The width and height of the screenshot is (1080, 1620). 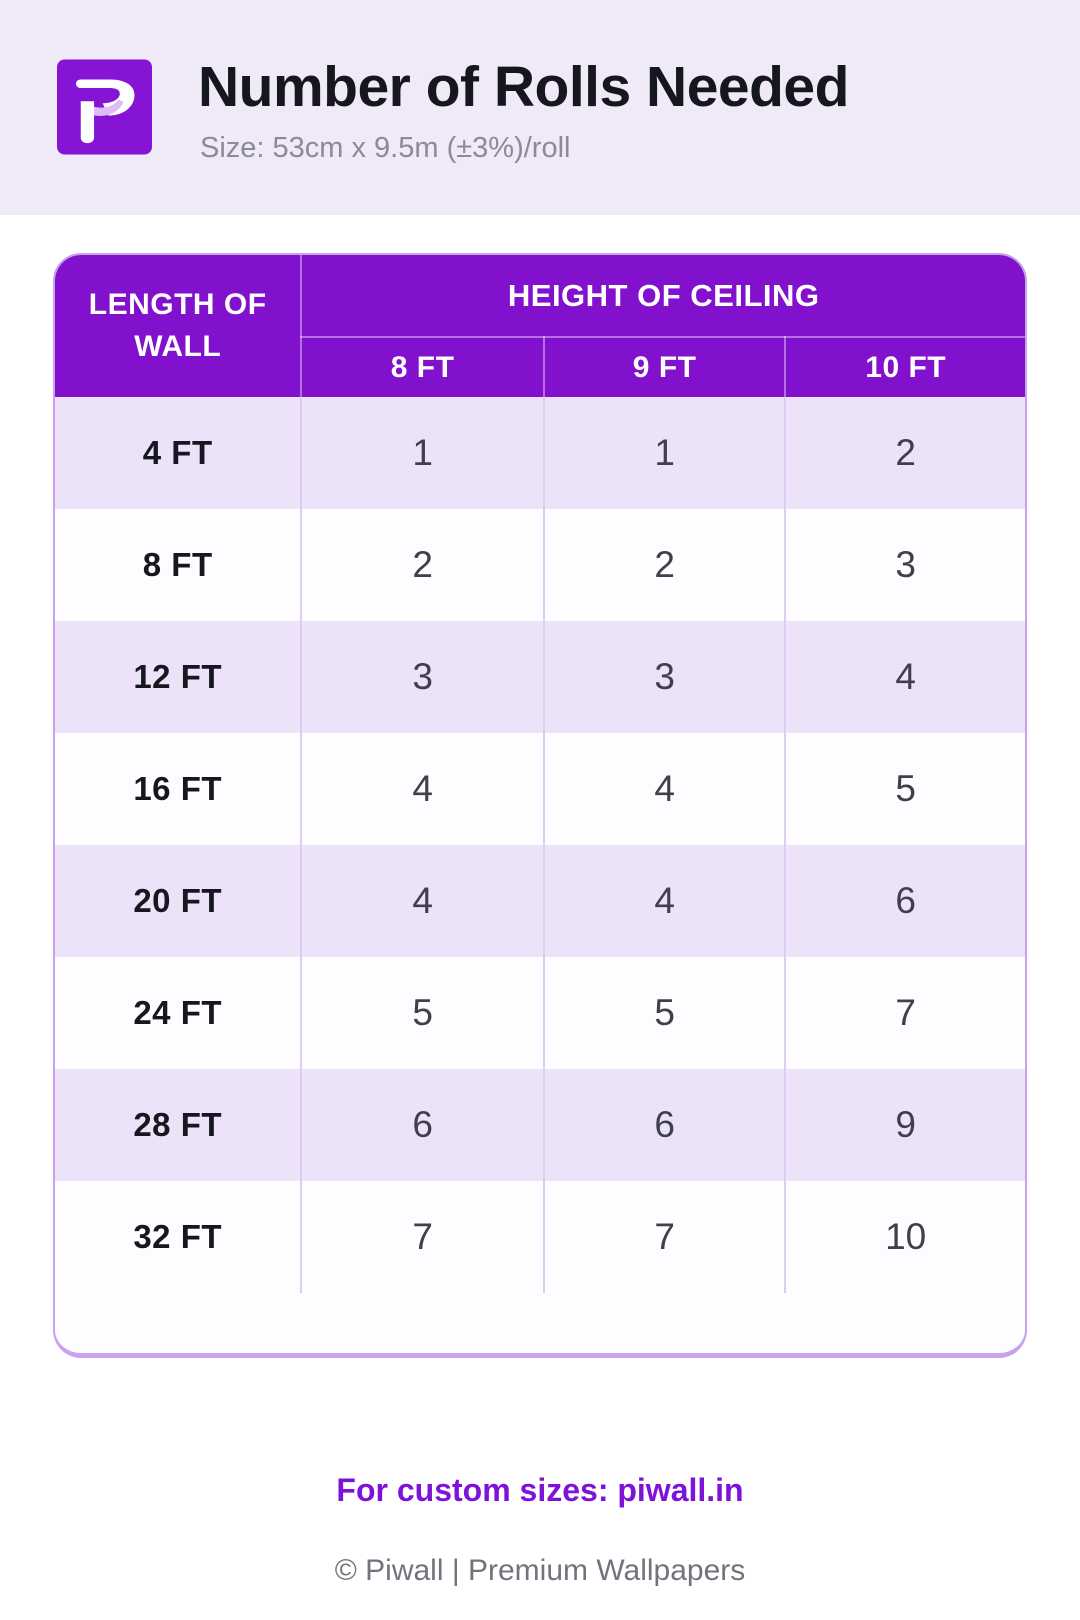 I want to click on table-row: 20 FT 4 4 6, so click(x=540, y=901).